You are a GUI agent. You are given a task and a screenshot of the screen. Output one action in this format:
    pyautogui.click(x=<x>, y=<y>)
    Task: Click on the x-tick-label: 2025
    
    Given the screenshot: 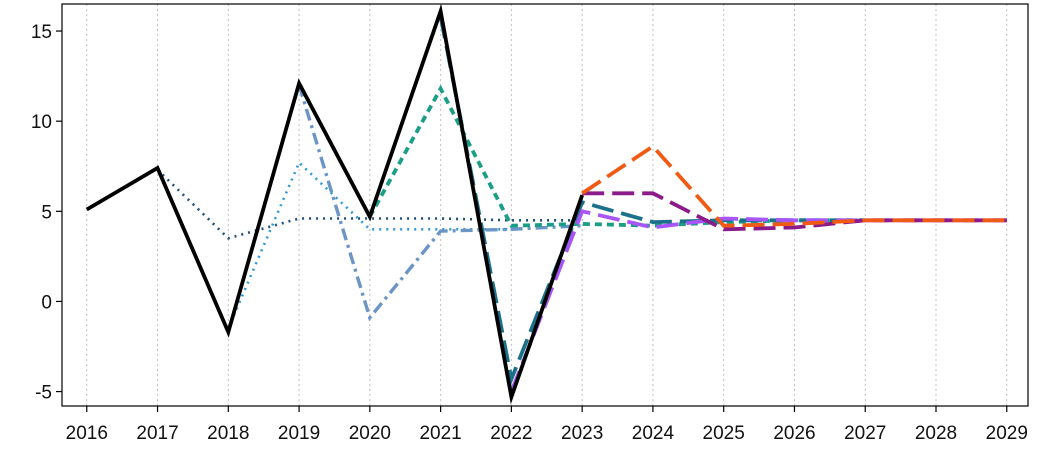 What is the action you would take?
    pyautogui.click(x=724, y=433)
    